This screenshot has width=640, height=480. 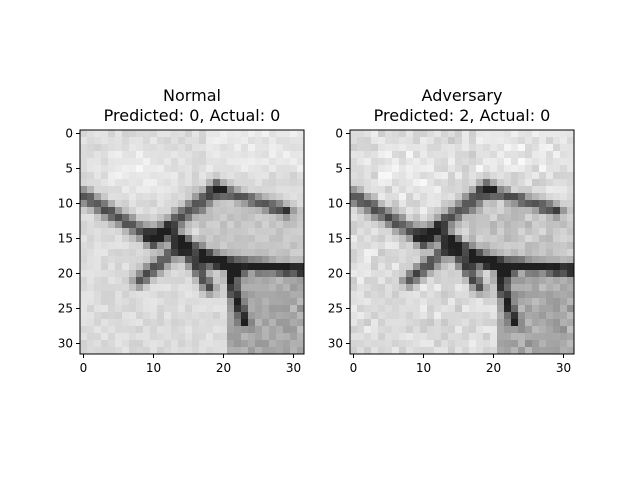 What do you see at coordinates (153, 368) in the screenshot?
I see `x-tick-label: 10` at bounding box center [153, 368].